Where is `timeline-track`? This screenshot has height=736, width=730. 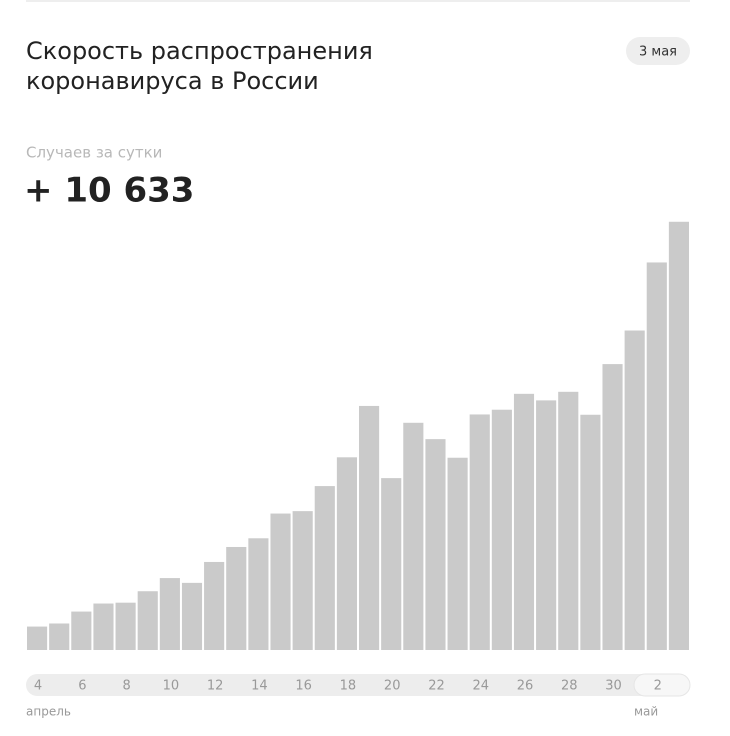 timeline-track is located at coordinates (358, 685).